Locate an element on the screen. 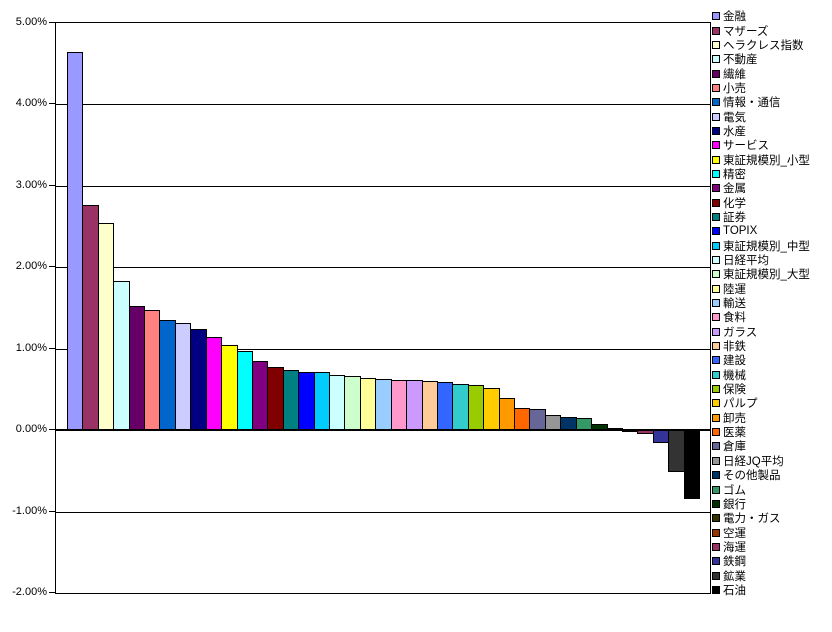 This screenshot has width=832, height=632. legend-label: 機械 is located at coordinates (734, 375).